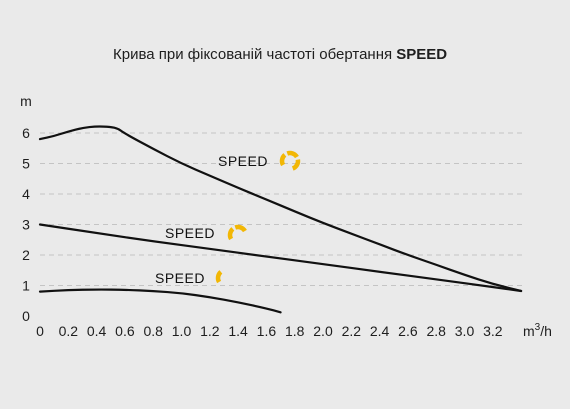  I want to click on x-axis-label: m3/h, so click(537, 330).